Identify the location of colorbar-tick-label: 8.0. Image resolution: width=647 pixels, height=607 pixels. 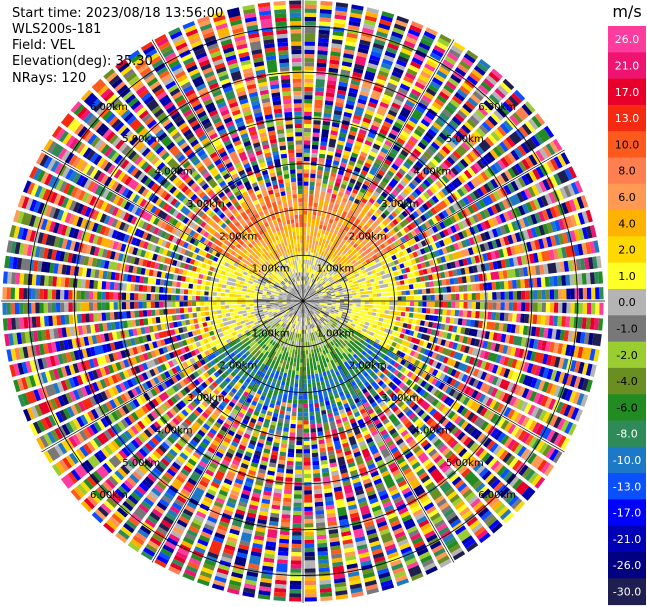
(627, 171).